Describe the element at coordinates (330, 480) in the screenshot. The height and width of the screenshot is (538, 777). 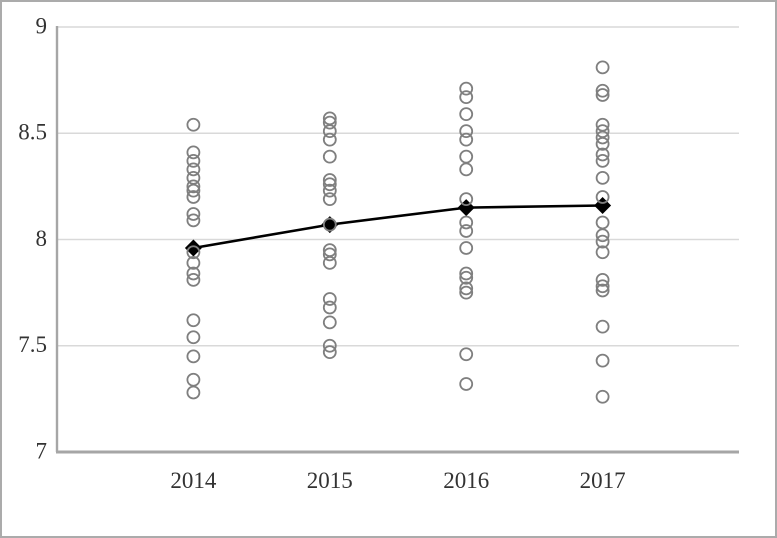
I see `x-tick-label: 2015` at that location.